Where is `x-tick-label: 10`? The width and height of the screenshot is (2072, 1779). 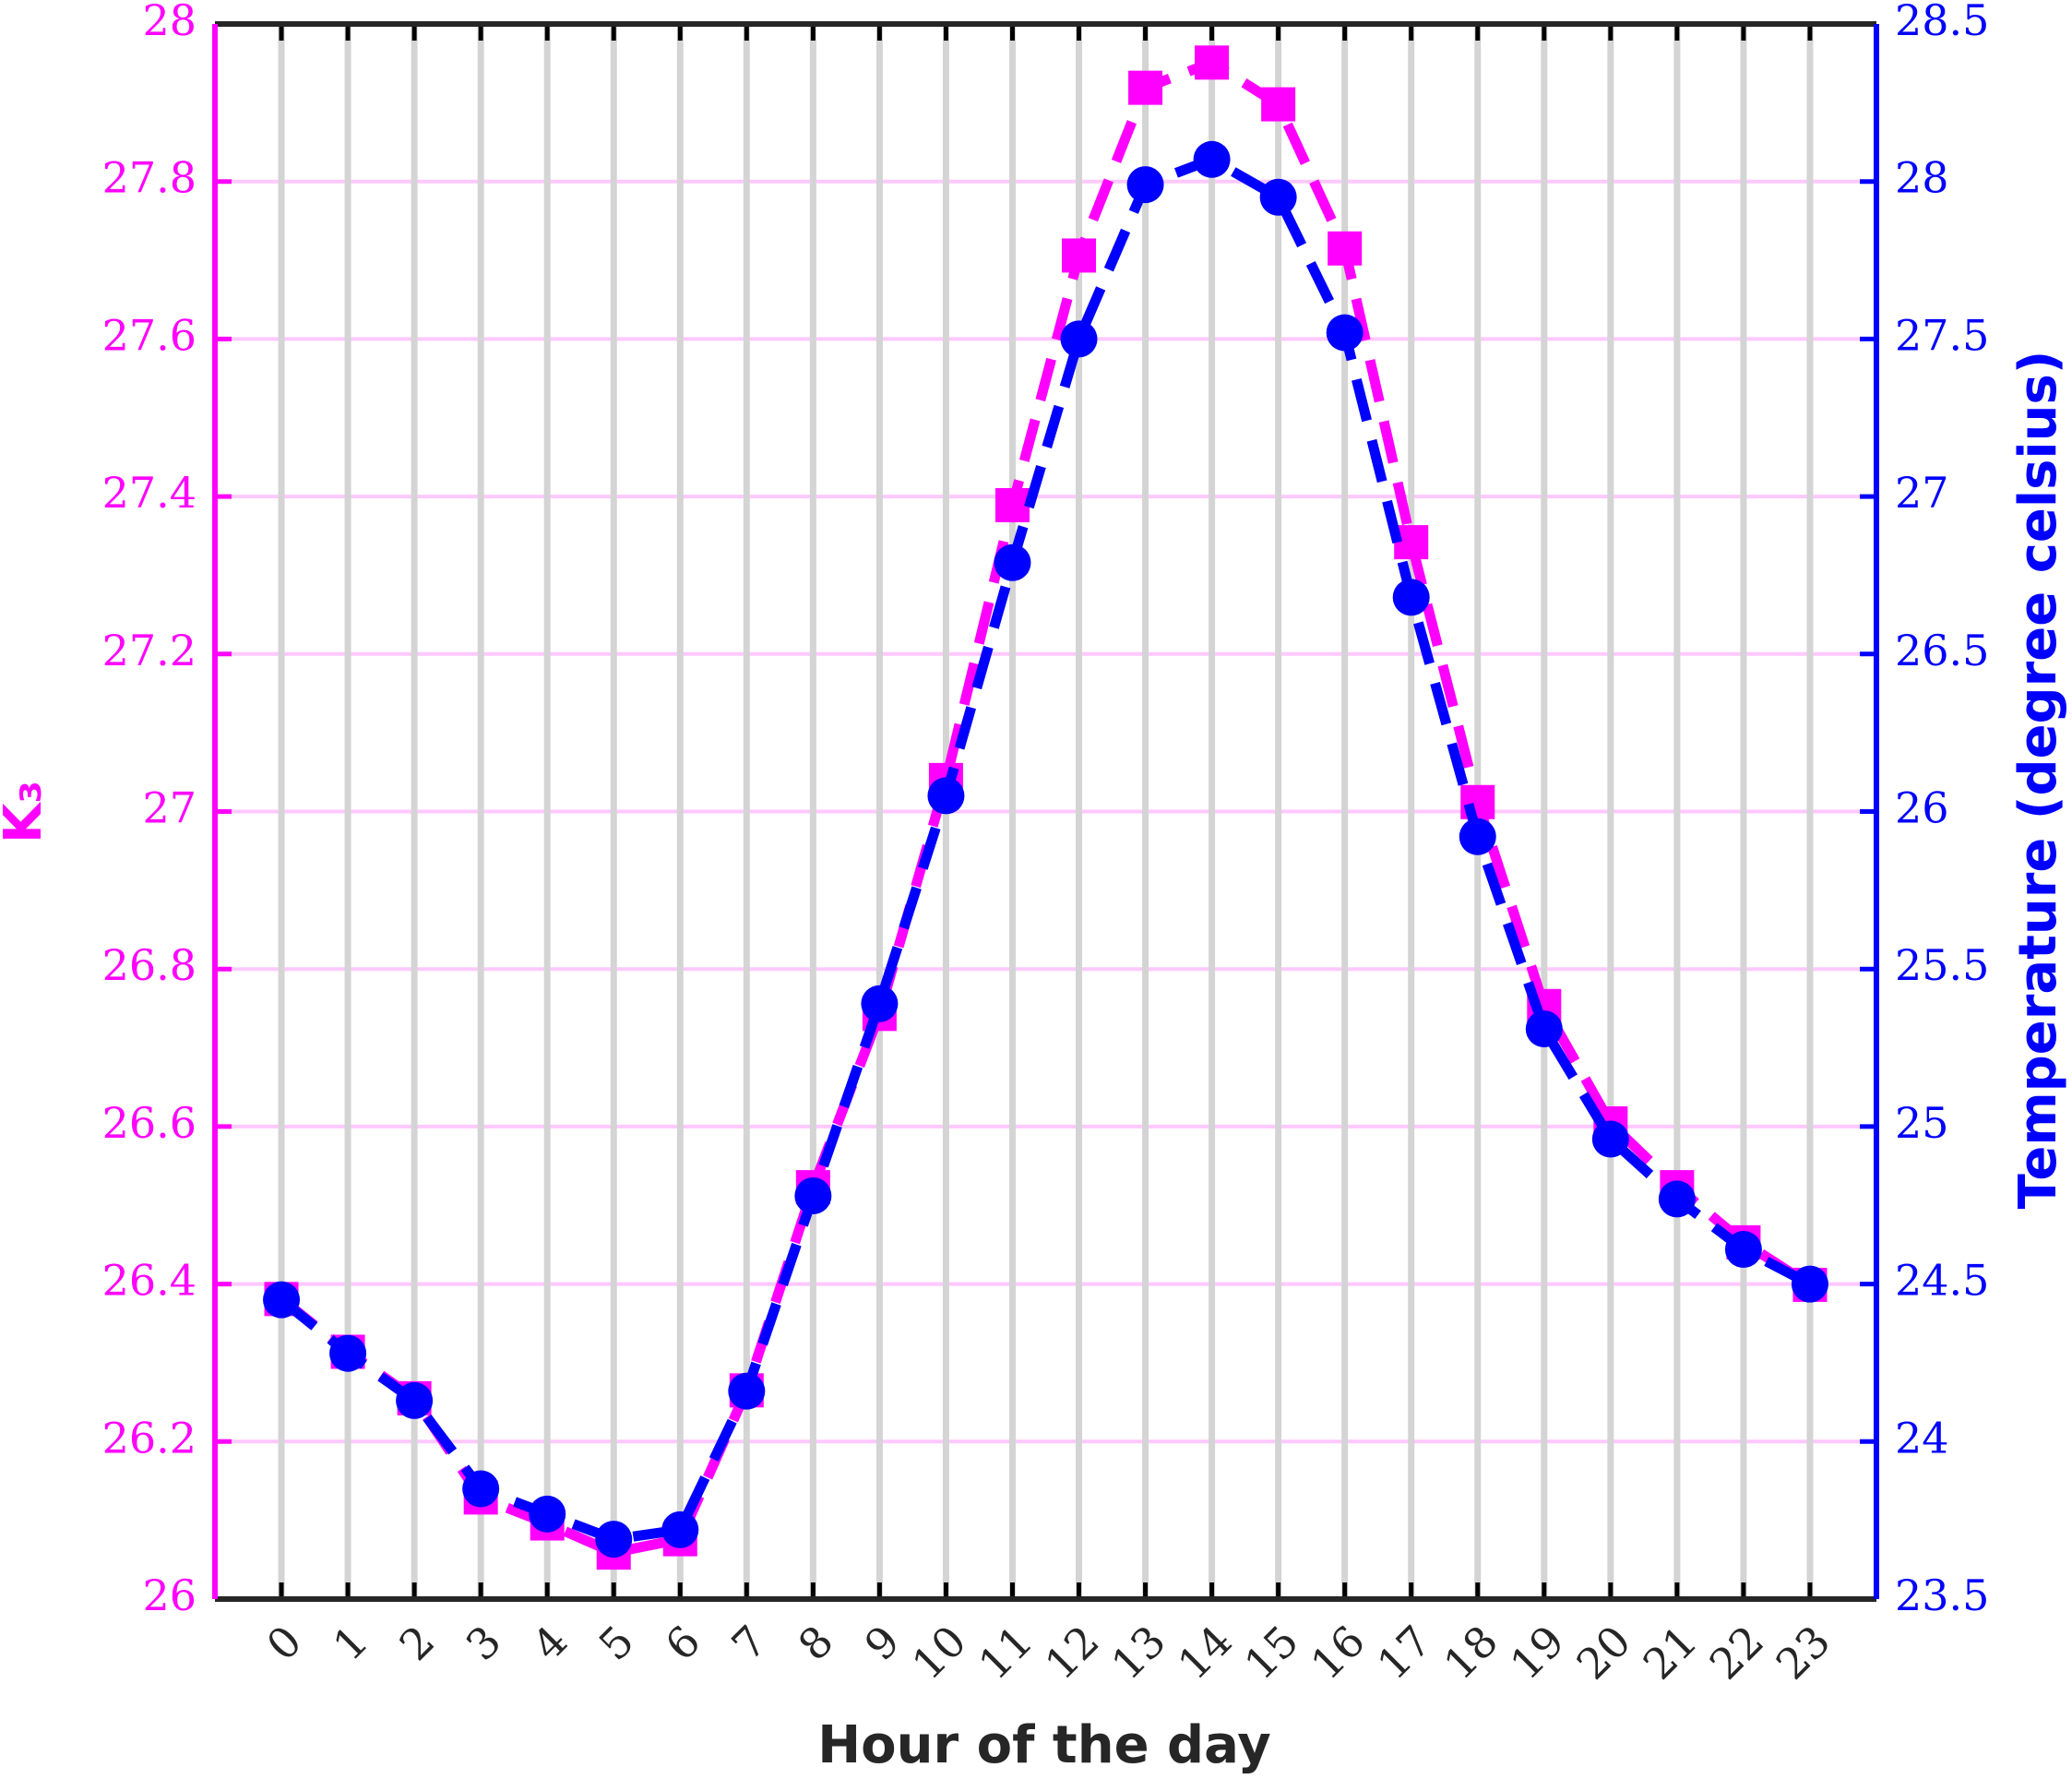 x-tick-label: 10 is located at coordinates (939, 1653).